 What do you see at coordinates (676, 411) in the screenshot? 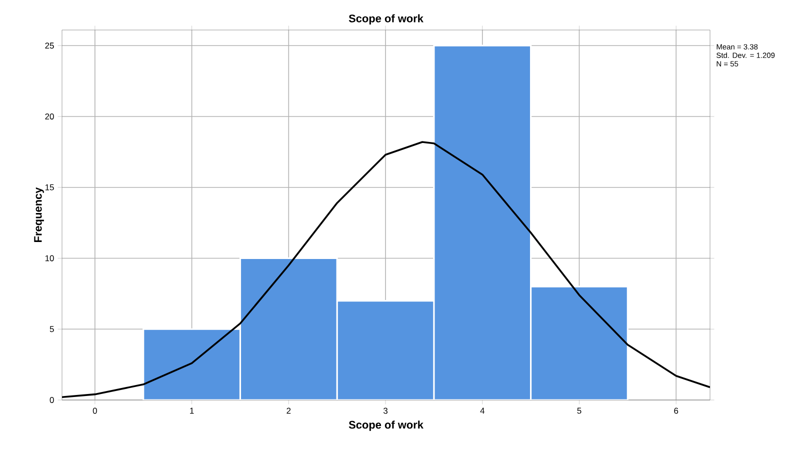
I see `x-tick-label: 6` at bounding box center [676, 411].